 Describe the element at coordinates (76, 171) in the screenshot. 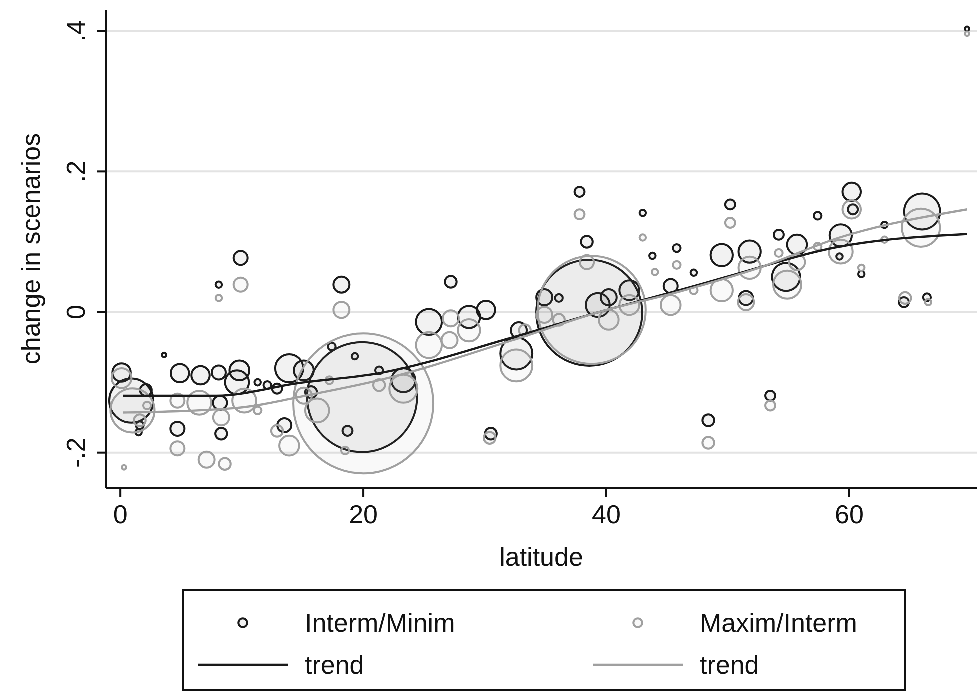

I see `y-tick-label: .2` at that location.